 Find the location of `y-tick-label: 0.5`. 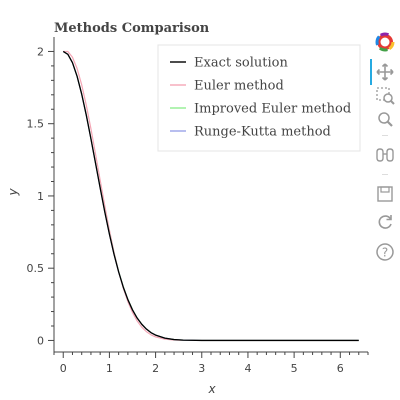

y-tick-label: 0.5 is located at coordinates (36, 268).